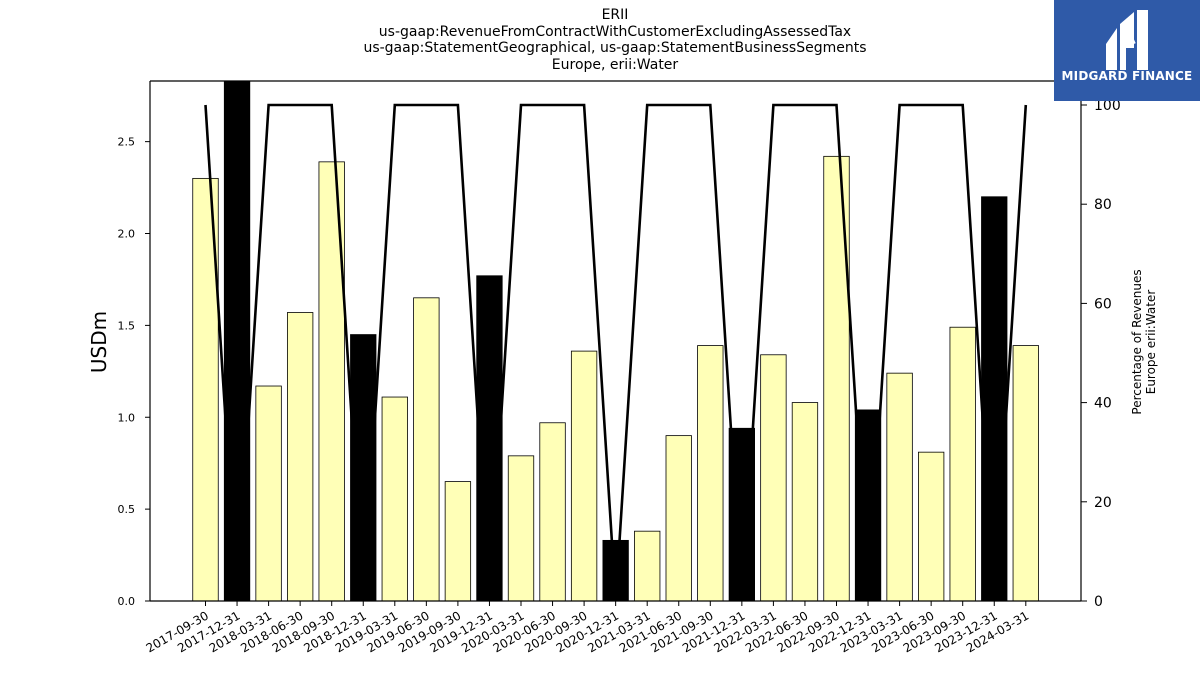  What do you see at coordinates (127, 142) in the screenshot?
I see `y-tick-label: 2.5` at bounding box center [127, 142].